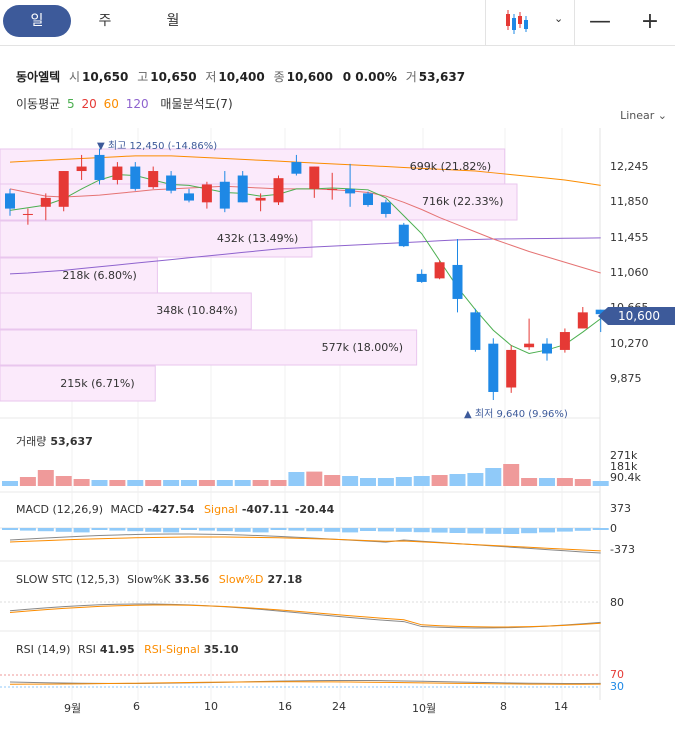 The image size is (675, 731). Describe the element at coordinates (650, 21) in the screenshot. I see `zoom-in-button: +` at that location.